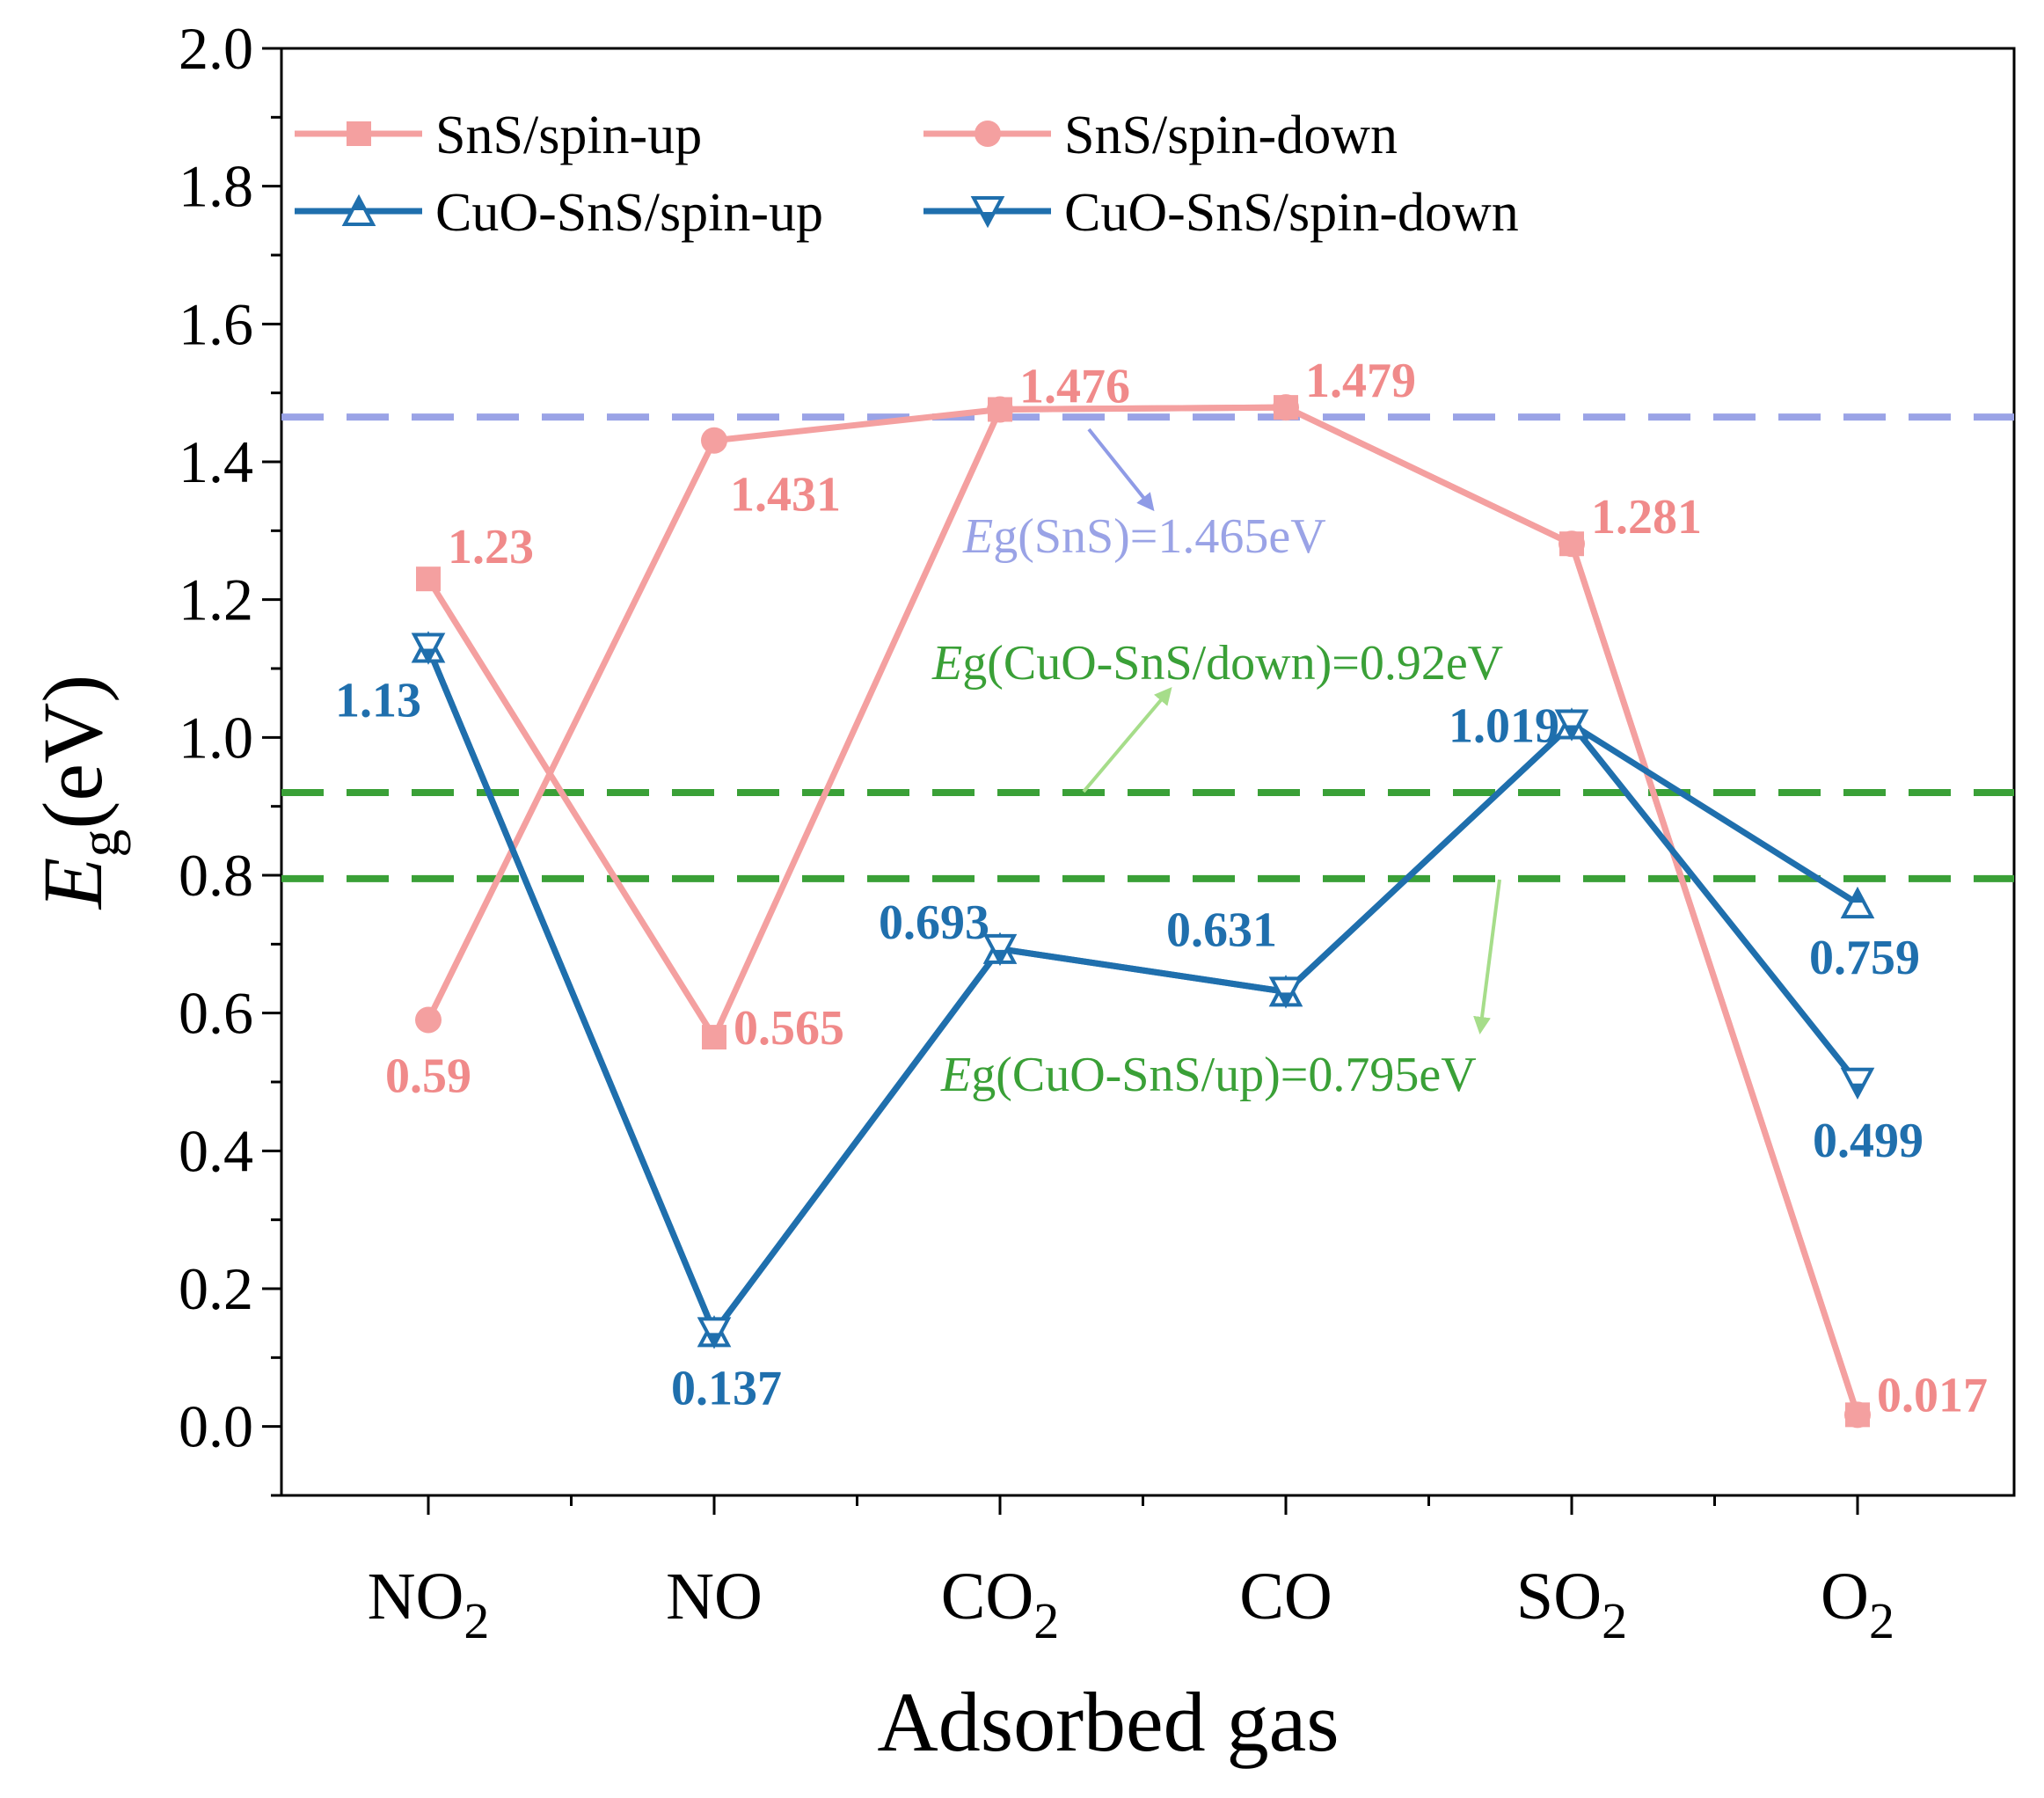  I want to click on legend-label: CuO-SnS/spin-down, so click(1291, 213).